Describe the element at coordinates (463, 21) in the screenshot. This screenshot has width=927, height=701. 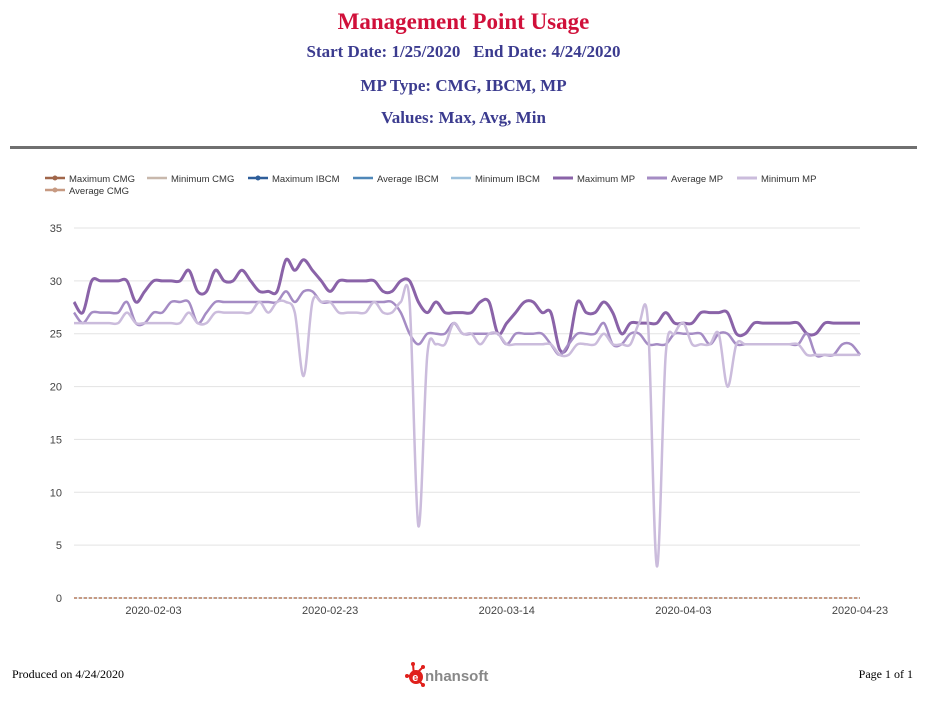
I see `report-title: Management Point Usage` at that location.